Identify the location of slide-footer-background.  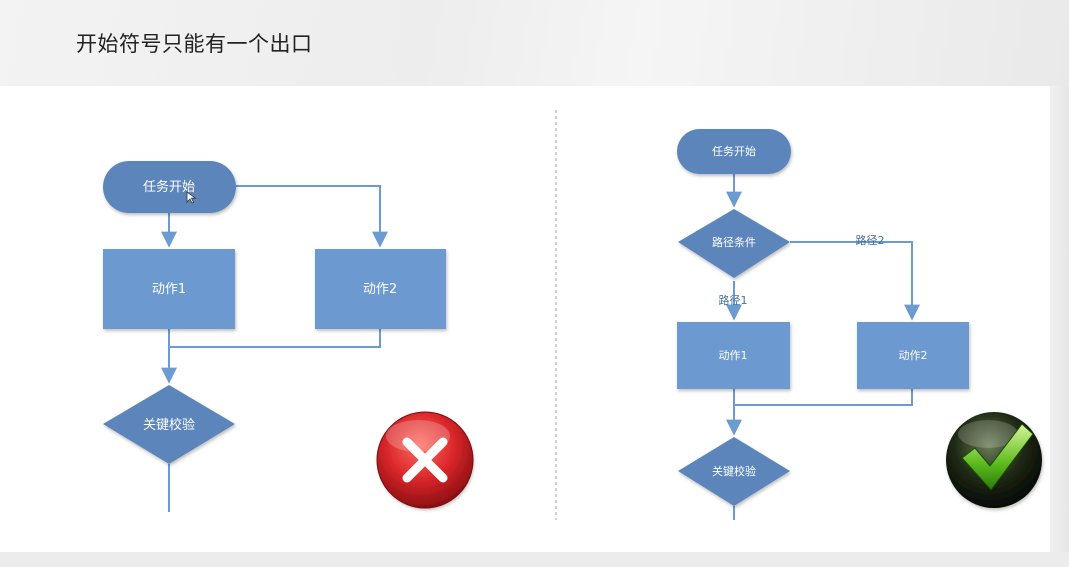
(534, 559).